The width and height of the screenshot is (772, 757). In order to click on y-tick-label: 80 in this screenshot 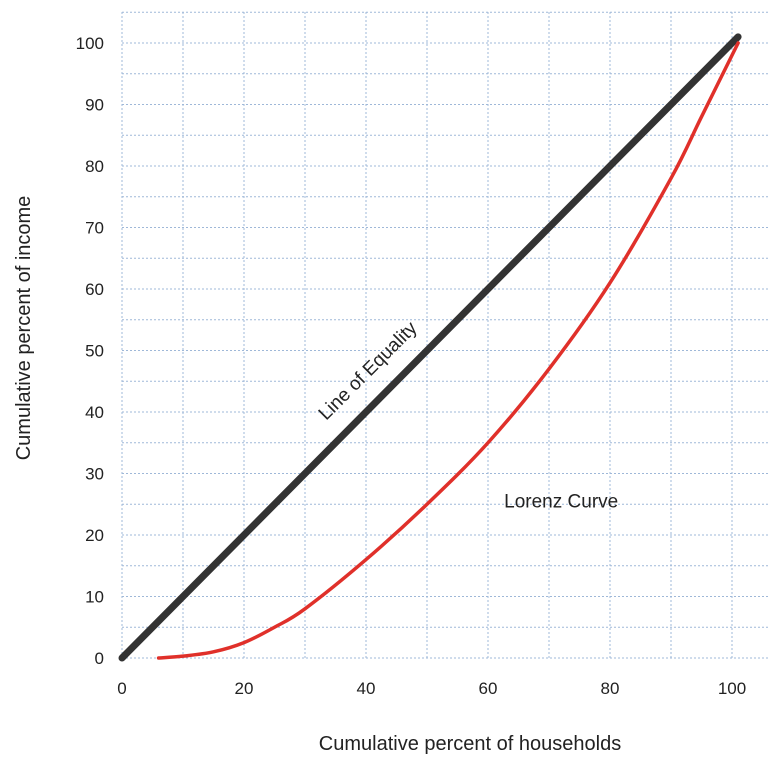, I will do `click(94, 166)`.